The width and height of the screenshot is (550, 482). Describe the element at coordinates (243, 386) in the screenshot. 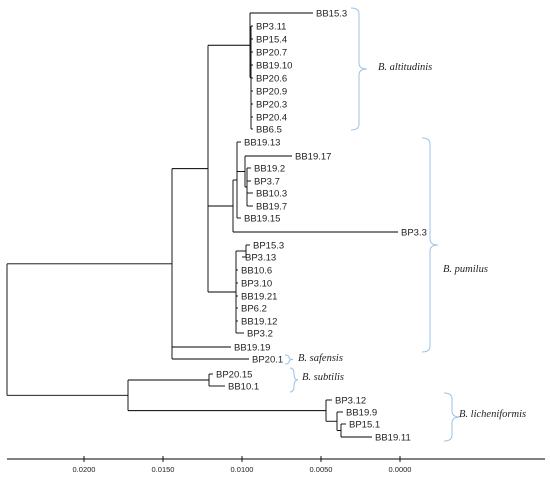

I see `leaf-label: BB10.1` at that location.